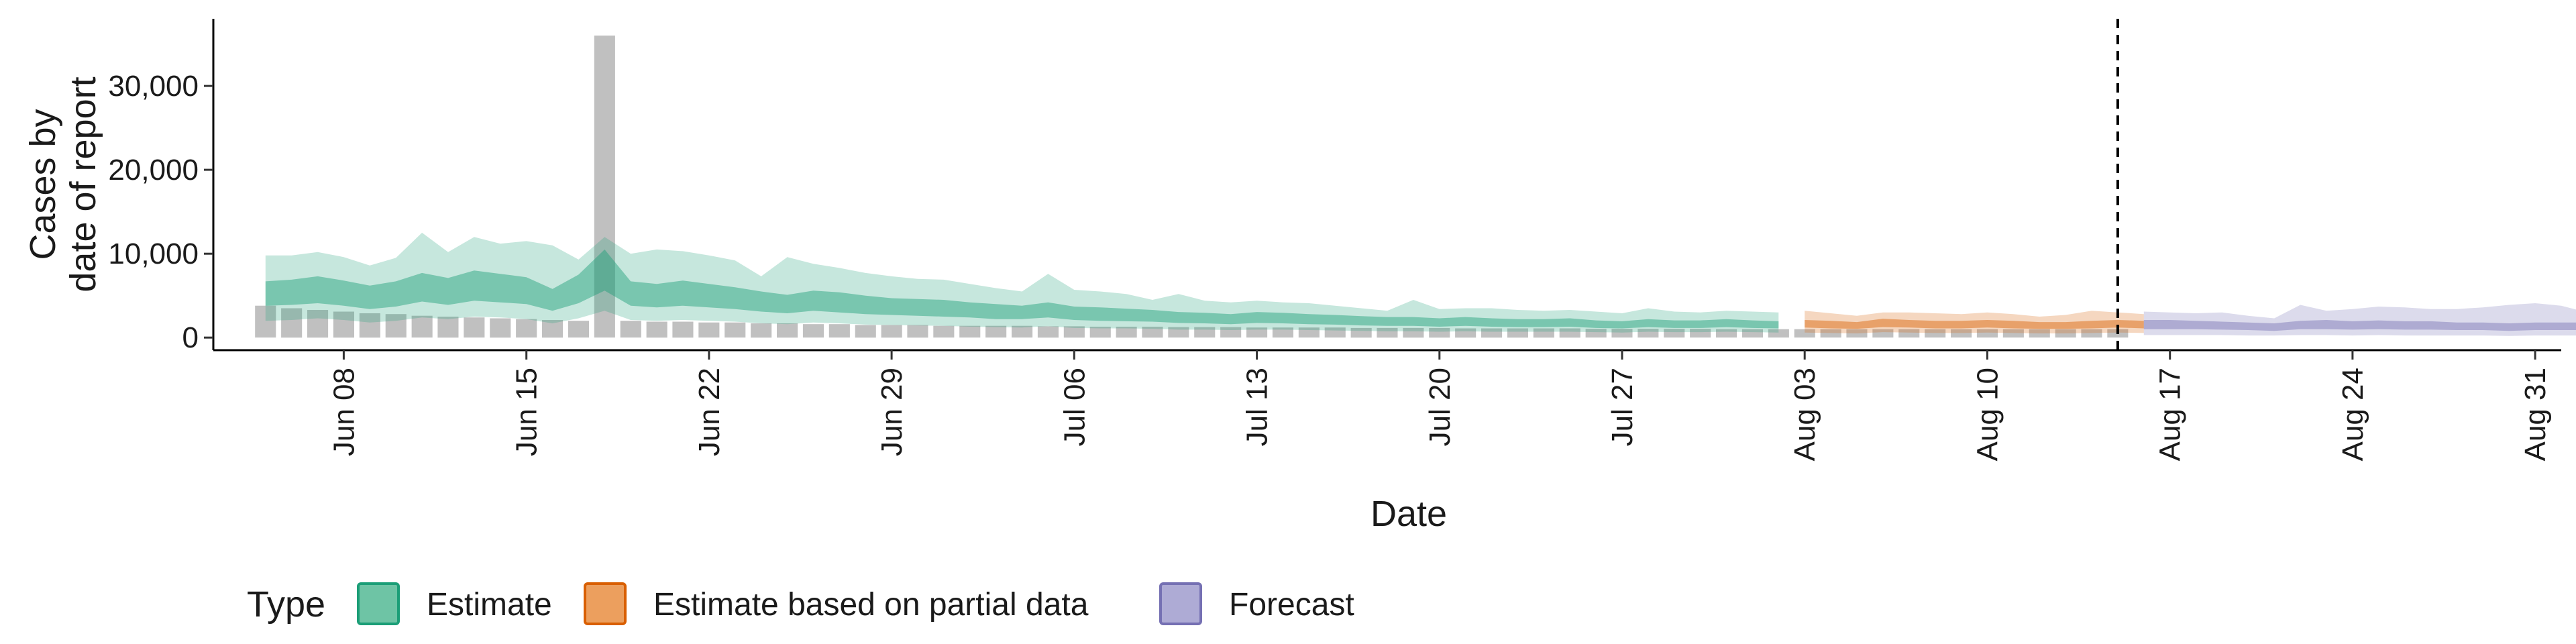  What do you see at coordinates (1291, 605) in the screenshot?
I see `legend-label: Forecast` at bounding box center [1291, 605].